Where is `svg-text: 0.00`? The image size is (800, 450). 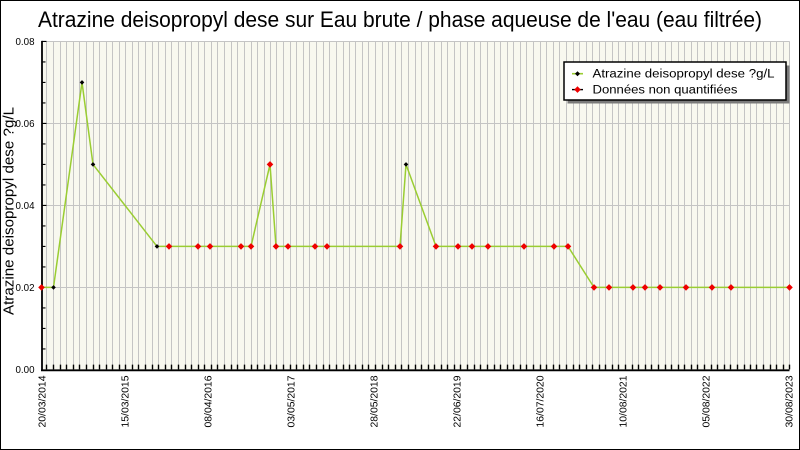 svg-text: 0.00 is located at coordinates (25, 370).